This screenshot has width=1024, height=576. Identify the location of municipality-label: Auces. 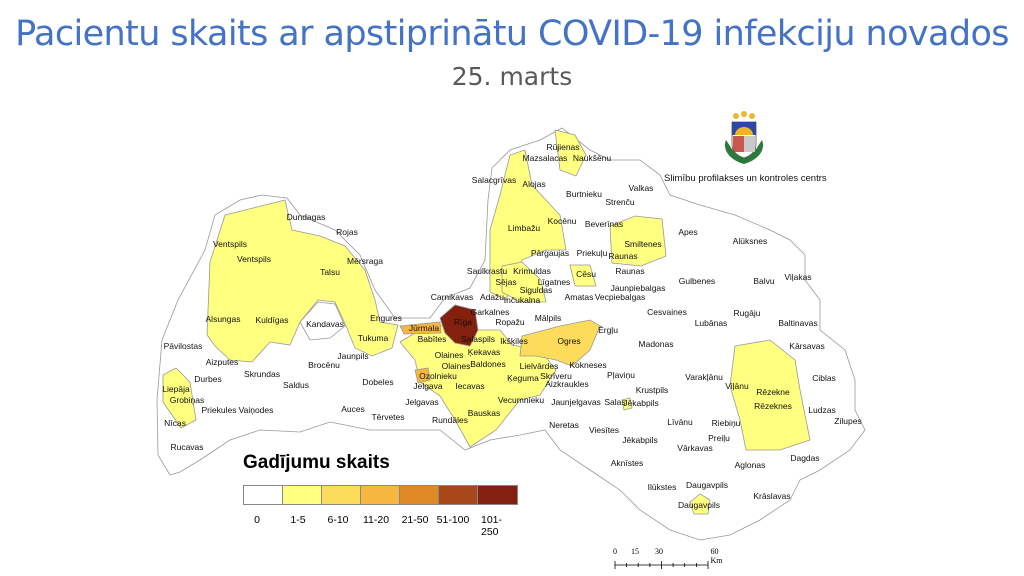
(353, 409).